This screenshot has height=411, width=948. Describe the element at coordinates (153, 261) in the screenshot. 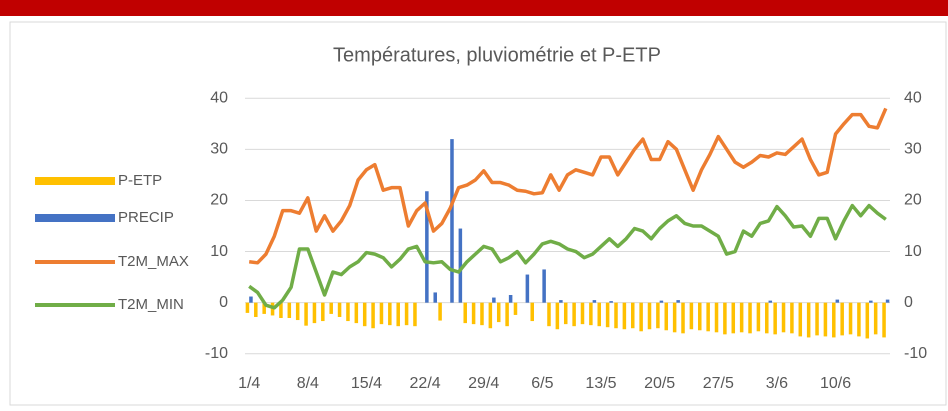

I see `legend-label: T2M_MAX` at that location.